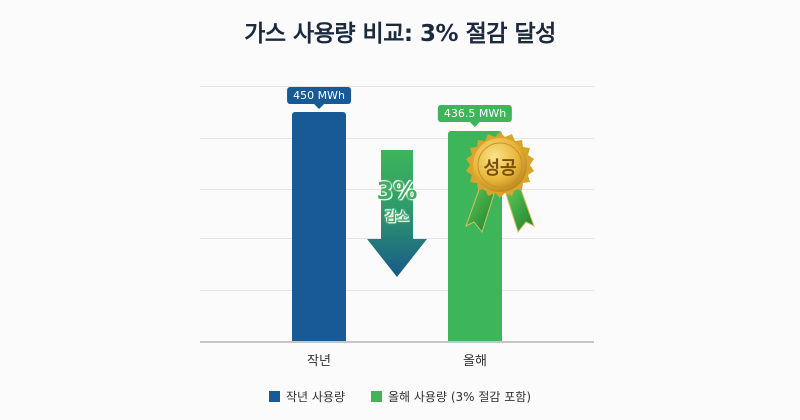  What do you see at coordinates (315, 397) in the screenshot?
I see `legend-label: 작년 사용량` at bounding box center [315, 397].